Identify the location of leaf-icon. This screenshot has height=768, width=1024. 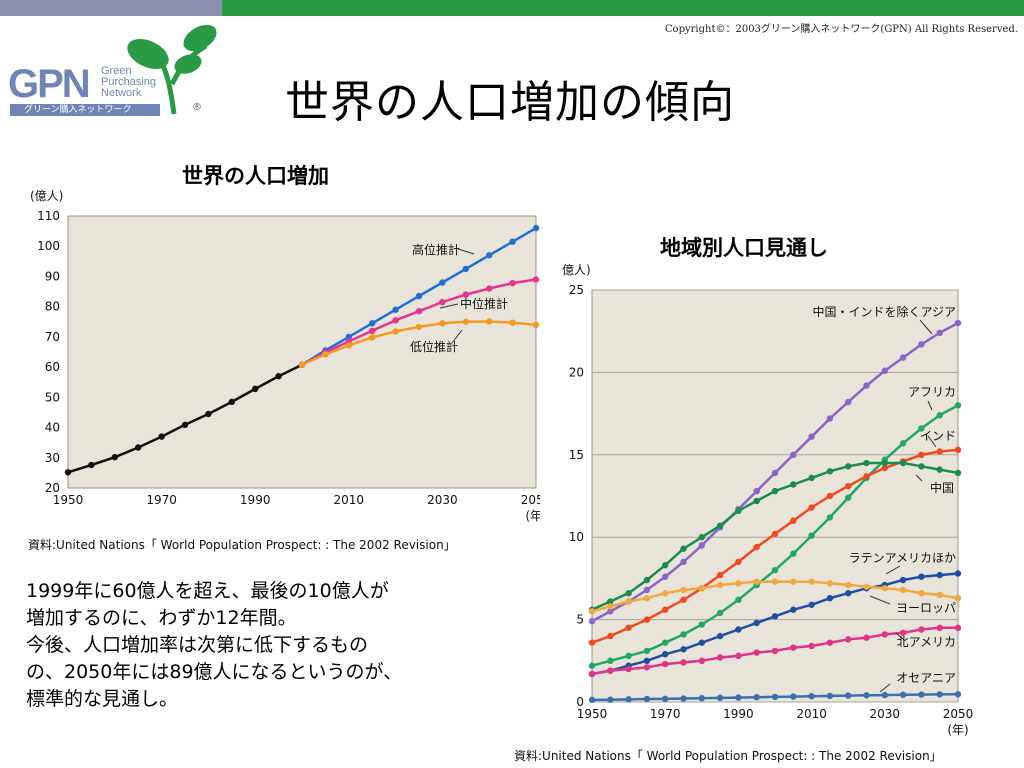
(172, 69).